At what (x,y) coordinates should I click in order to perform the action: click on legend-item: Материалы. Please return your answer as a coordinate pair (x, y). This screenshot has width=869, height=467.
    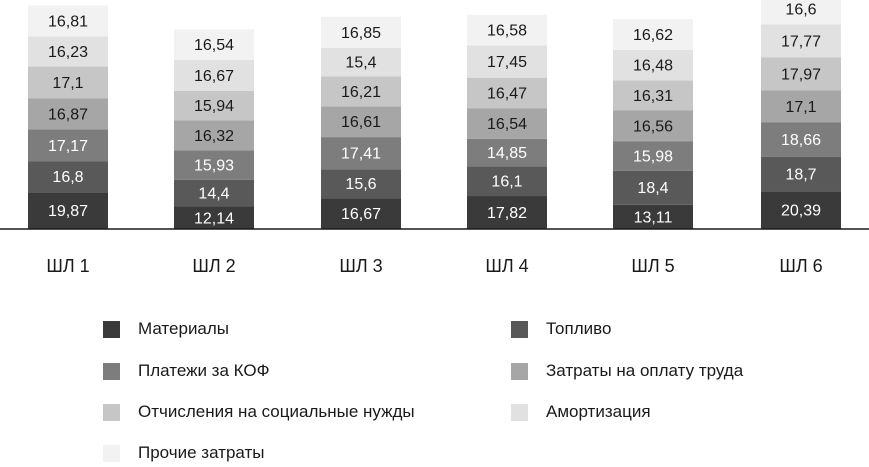
    Looking at the image, I should click on (166, 329).